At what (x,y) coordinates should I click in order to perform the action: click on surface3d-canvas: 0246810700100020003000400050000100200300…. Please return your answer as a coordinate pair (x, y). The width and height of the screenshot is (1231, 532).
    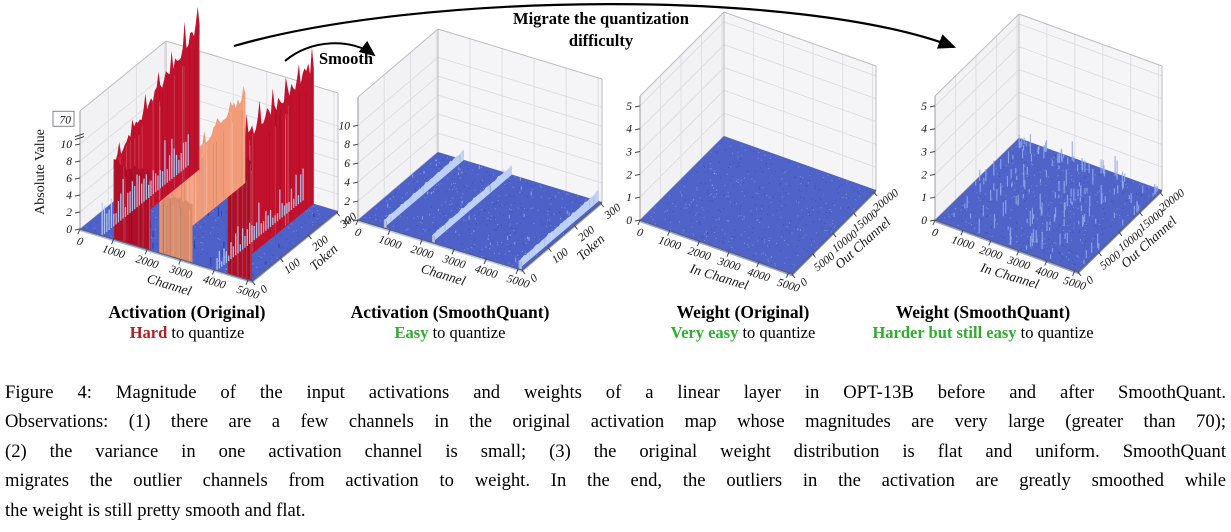
    Looking at the image, I should click on (196, 154).